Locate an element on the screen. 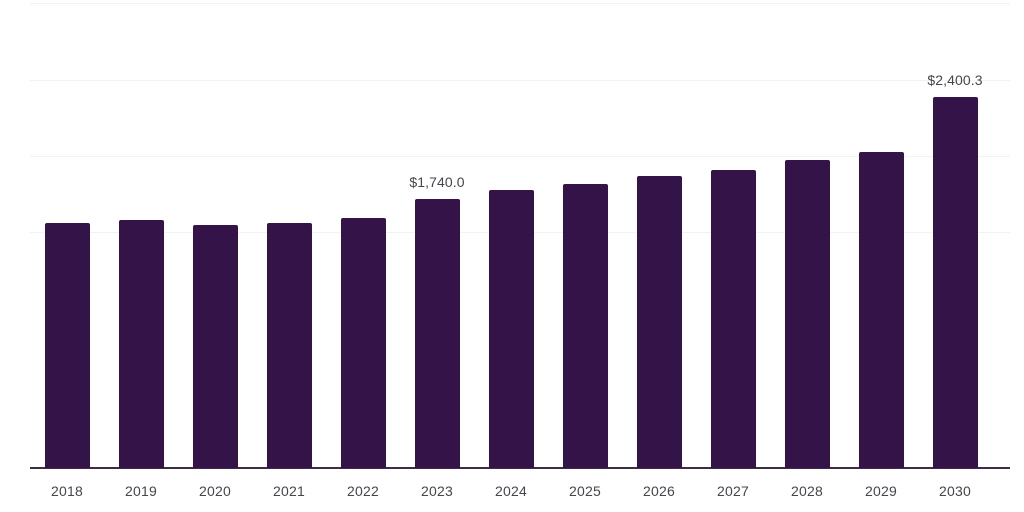 Image resolution: width=1024 pixels, height=512 pixels. x-axis-tick-label: 2026 is located at coordinates (659, 491).